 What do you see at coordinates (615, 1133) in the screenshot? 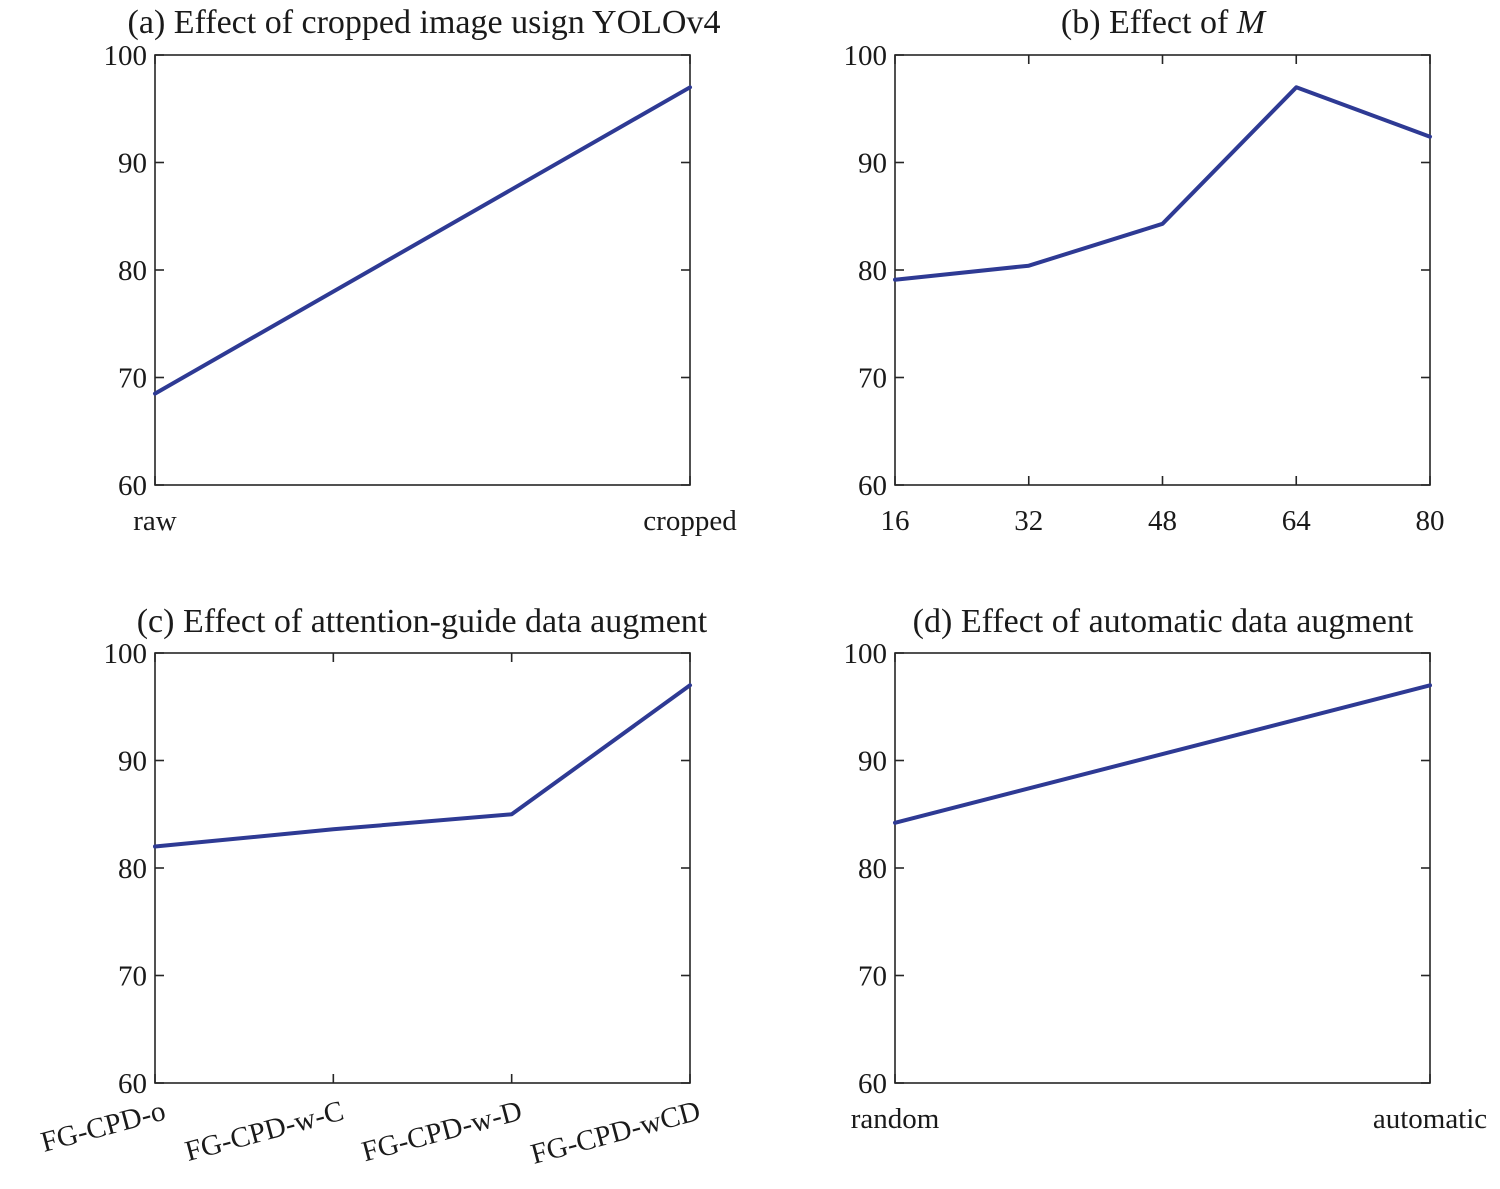
I see `x-category-label: FG-CPD-wCD` at bounding box center [615, 1133].